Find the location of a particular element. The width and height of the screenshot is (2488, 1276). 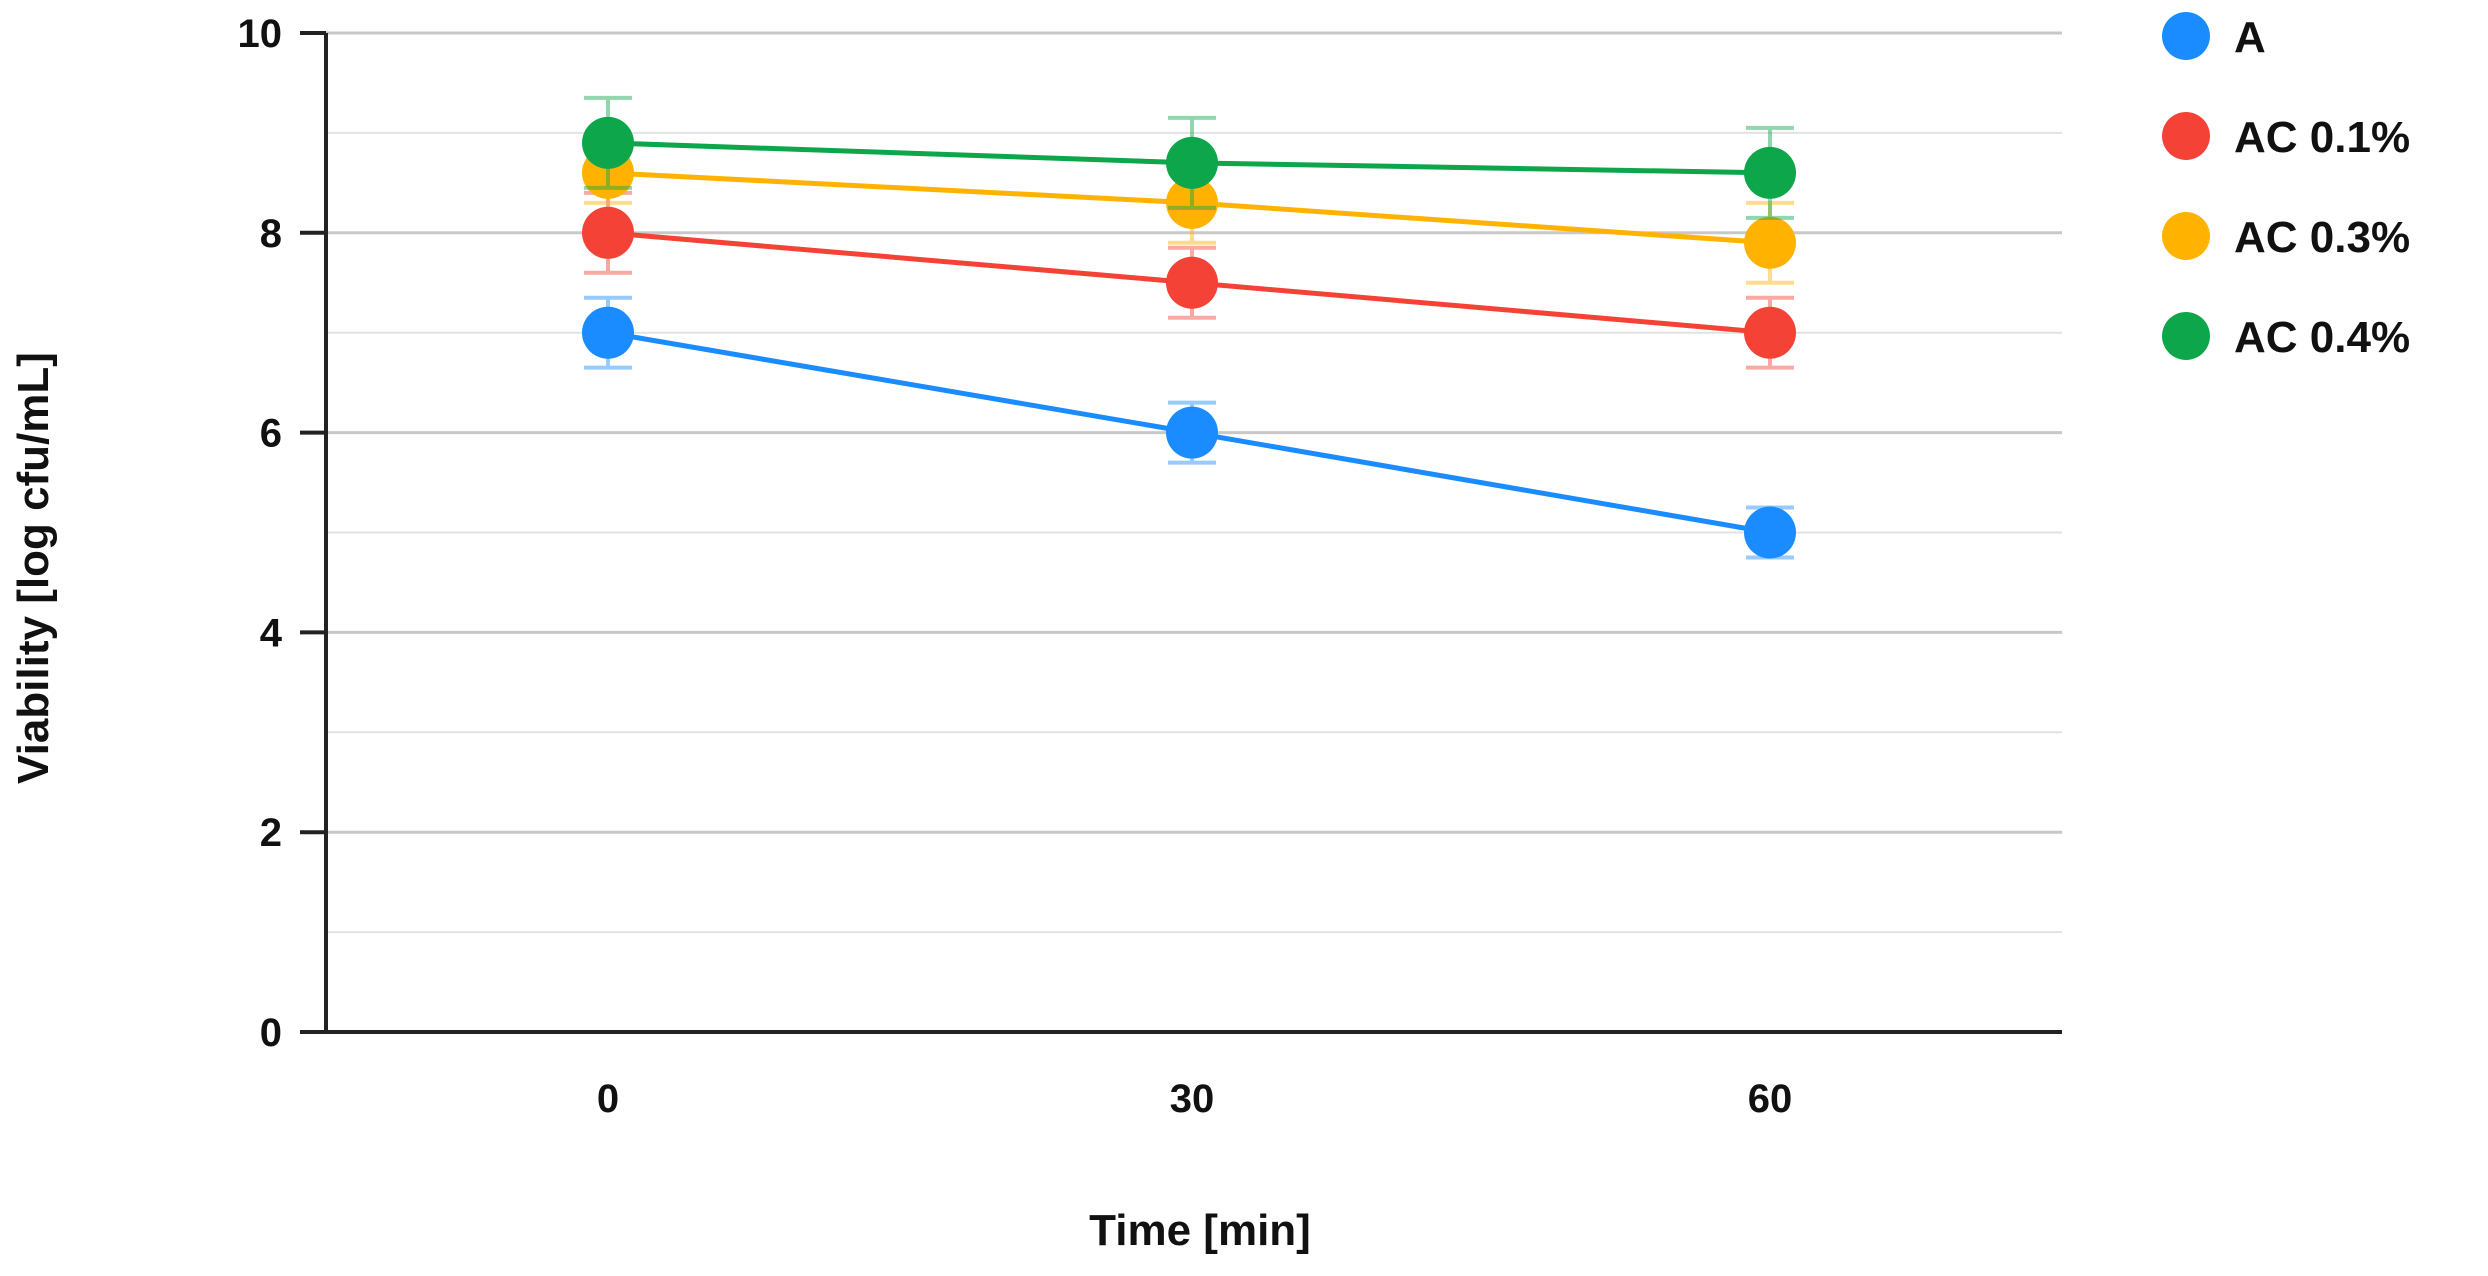

legend: A AC 0.1% AC 0.3% AC 0.4% is located at coordinates (2286, 187).